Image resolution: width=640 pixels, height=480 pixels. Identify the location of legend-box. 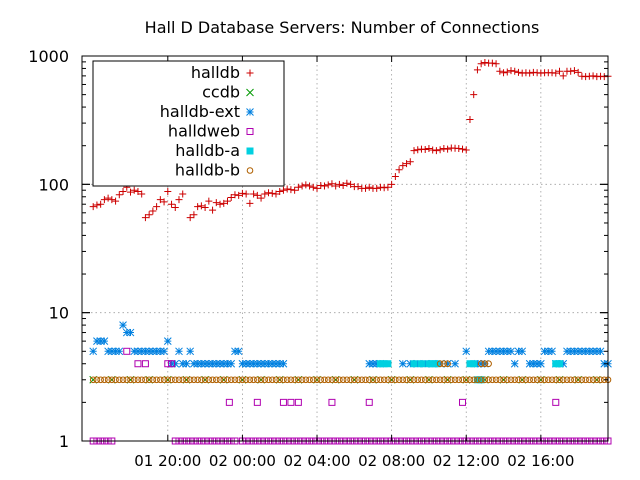
(188, 123).